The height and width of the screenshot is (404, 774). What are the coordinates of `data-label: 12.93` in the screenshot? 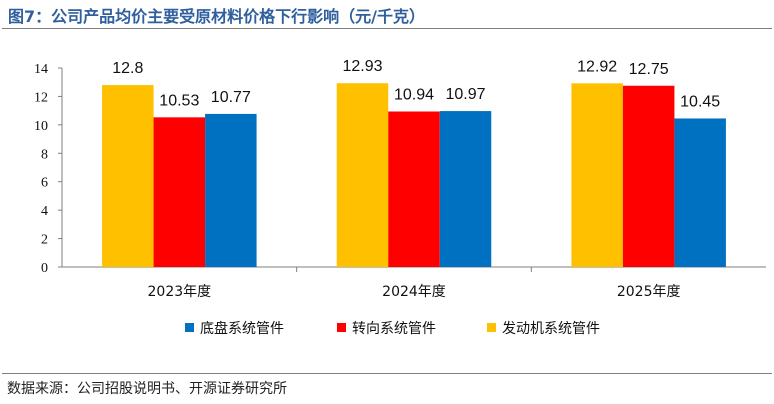 It's located at (362, 66).